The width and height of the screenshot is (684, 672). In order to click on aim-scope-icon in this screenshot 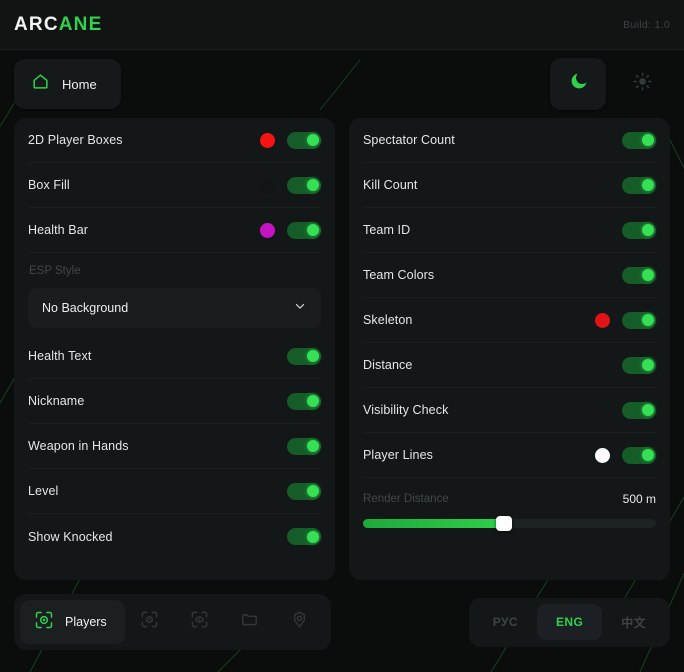, I will do `click(149, 622)`.